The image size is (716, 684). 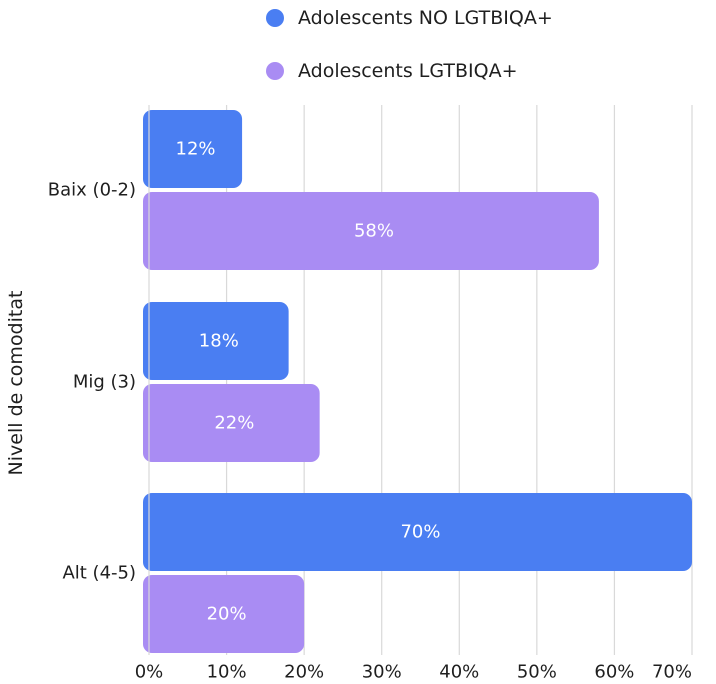 What do you see at coordinates (196, 149) in the screenshot?
I see `bar-data-label: 12%` at bounding box center [196, 149].